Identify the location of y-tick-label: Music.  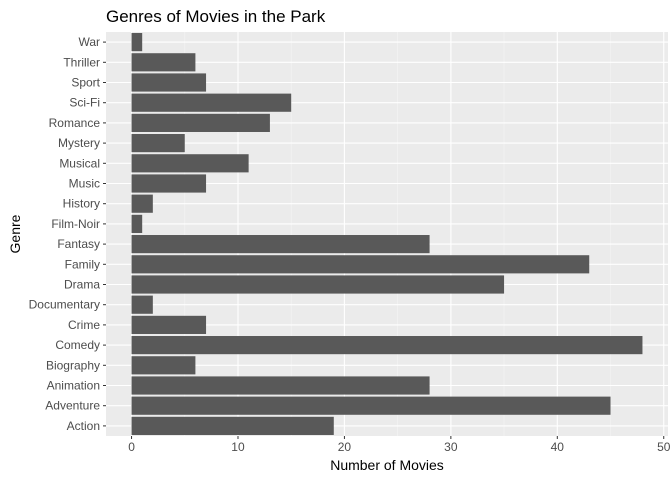
(84, 184).